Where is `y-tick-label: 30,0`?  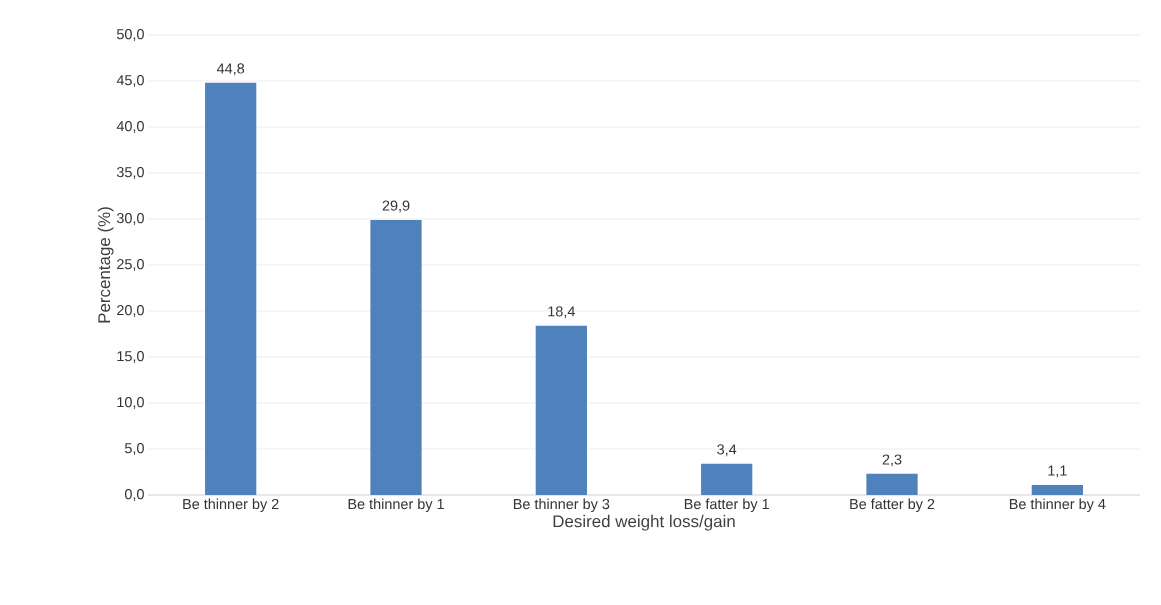 y-tick-label: 30,0 is located at coordinates (130, 219).